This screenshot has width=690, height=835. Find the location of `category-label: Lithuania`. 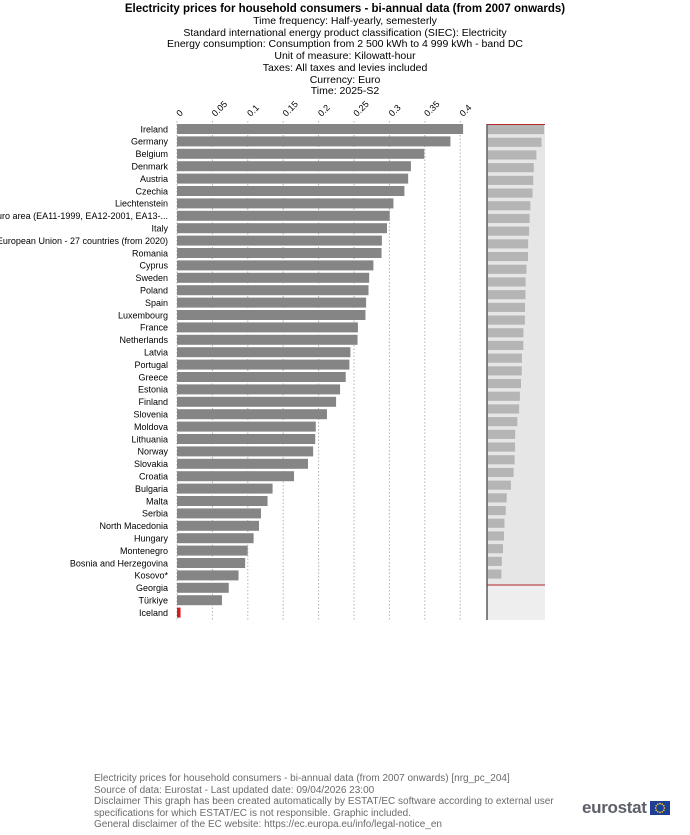

category-label: Lithuania is located at coordinates (149, 439).